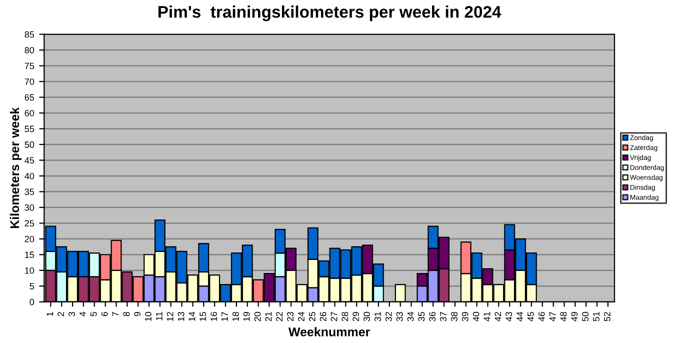  Describe the element at coordinates (330, 14) in the screenshot. I see `chart-title: Pim's trainingskilometers per week in 2024` at that location.